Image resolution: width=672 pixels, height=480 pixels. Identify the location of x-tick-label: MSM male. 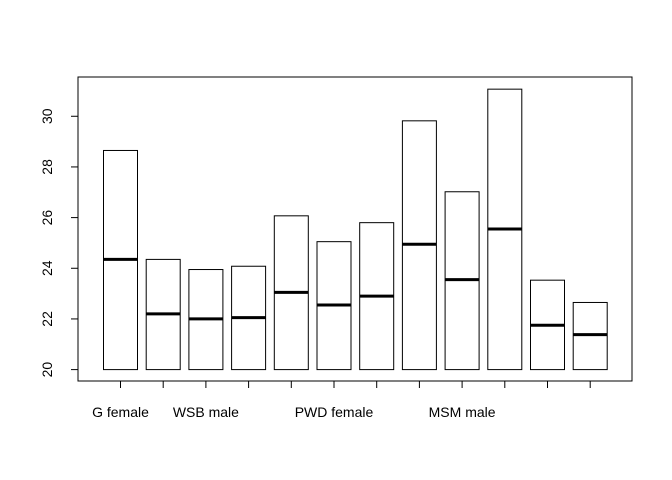
(462, 412).